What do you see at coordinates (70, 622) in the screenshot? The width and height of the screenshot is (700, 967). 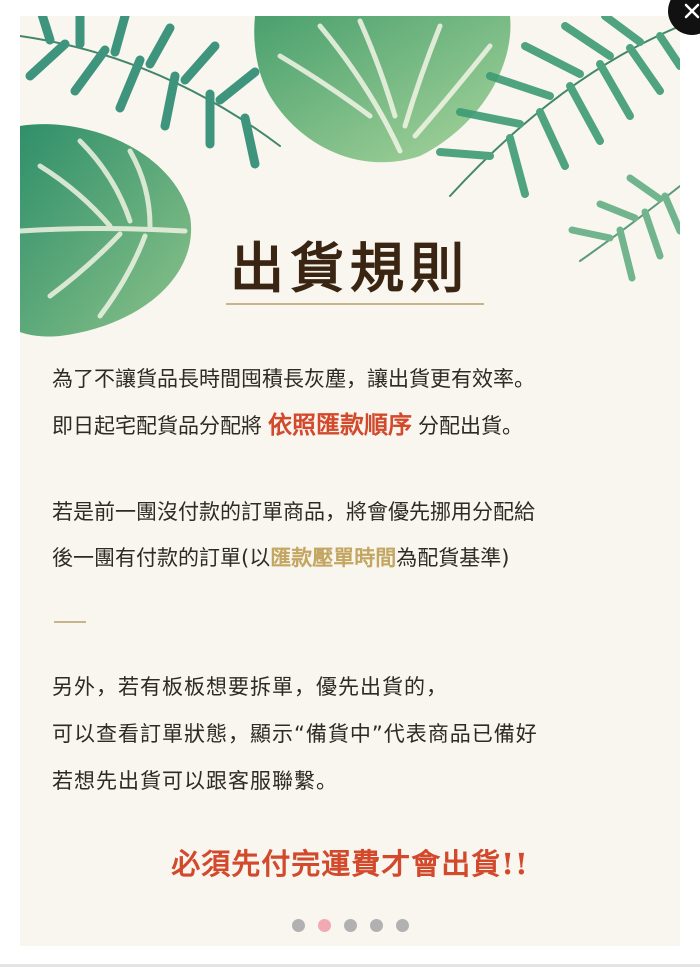 I see `section-divider` at bounding box center [70, 622].